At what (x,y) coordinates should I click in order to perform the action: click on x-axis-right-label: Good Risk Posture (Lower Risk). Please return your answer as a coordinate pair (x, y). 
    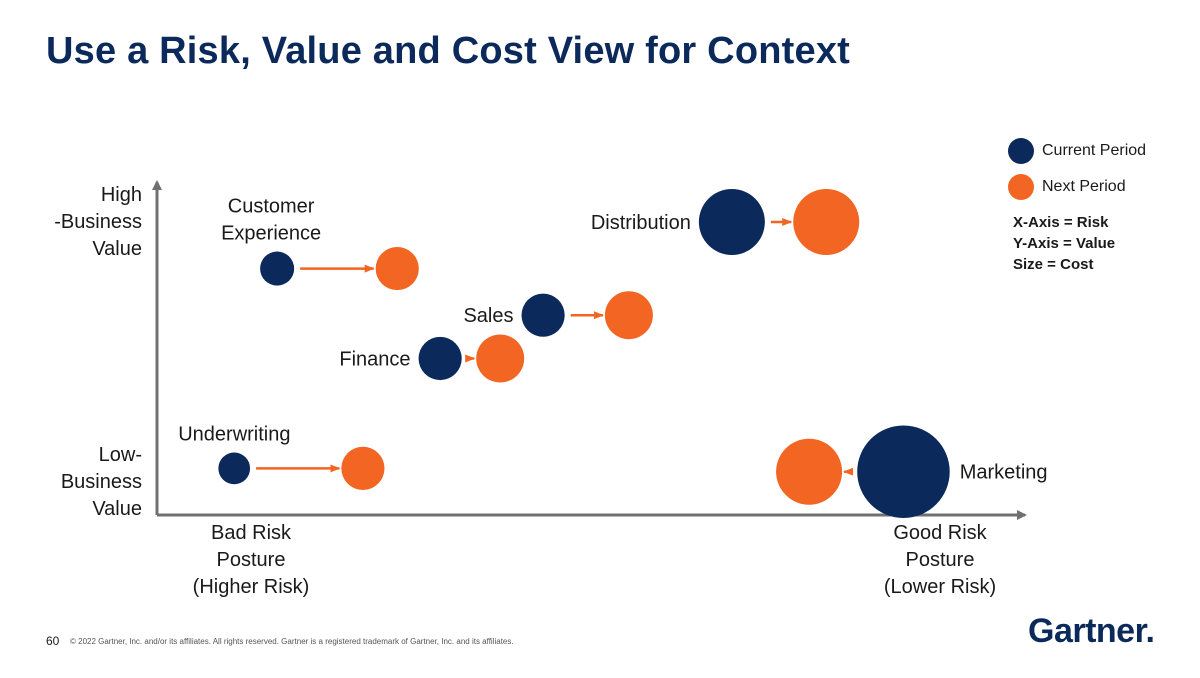
    Looking at the image, I should click on (940, 560).